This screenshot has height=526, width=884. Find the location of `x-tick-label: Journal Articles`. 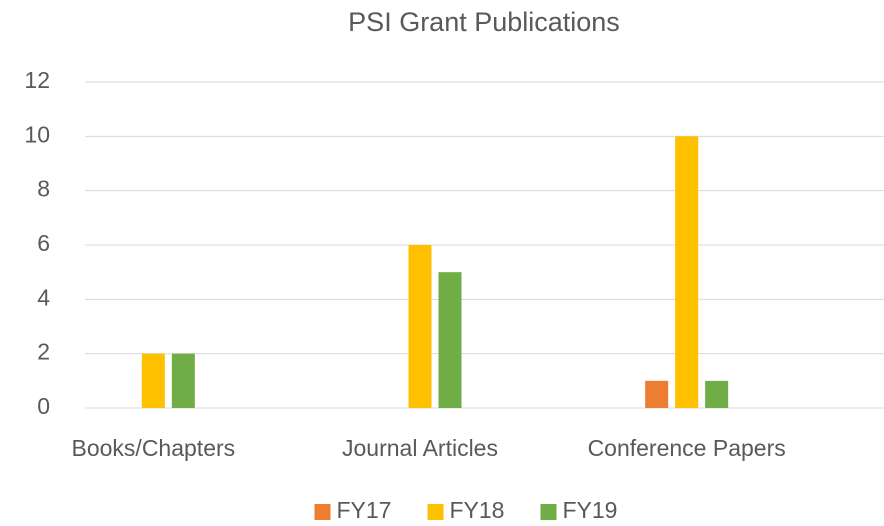

x-tick-label: Journal Articles is located at coordinates (420, 448).